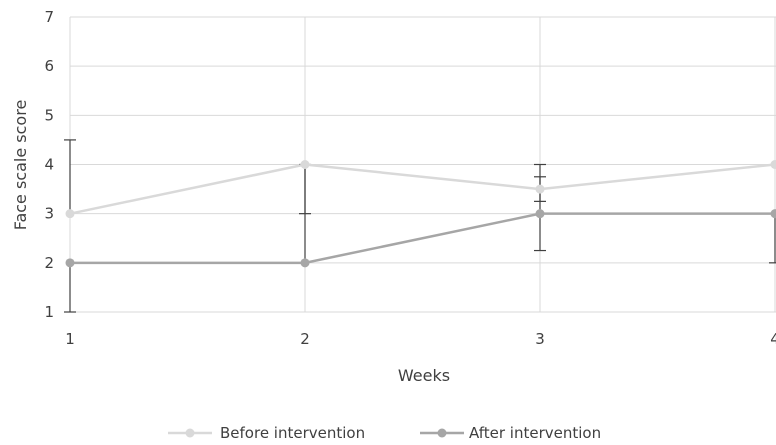 This screenshot has height=445, width=776. Describe the element at coordinates (384, 433) in the screenshot. I see `legend: Before intervention After intervention` at that location.